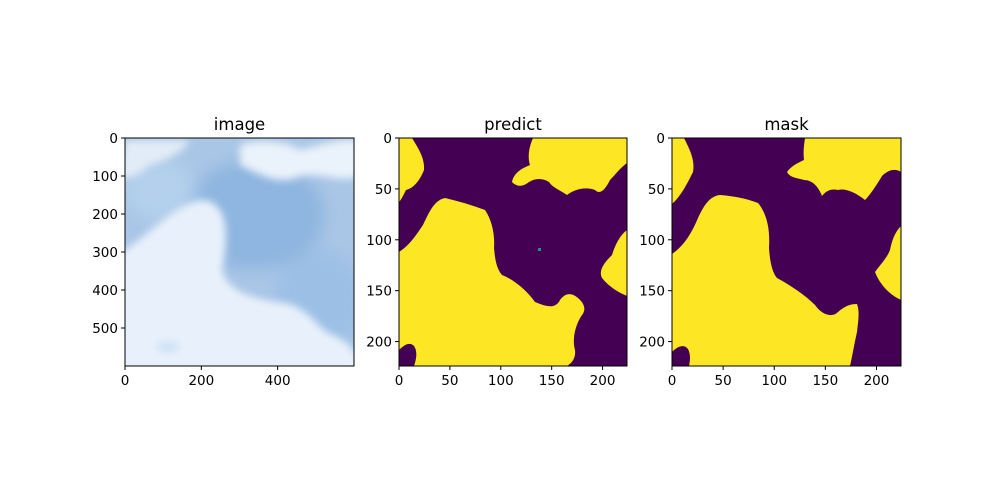 The width and height of the screenshot is (1000, 500). I want to click on heatmap-mask, so click(786, 252).